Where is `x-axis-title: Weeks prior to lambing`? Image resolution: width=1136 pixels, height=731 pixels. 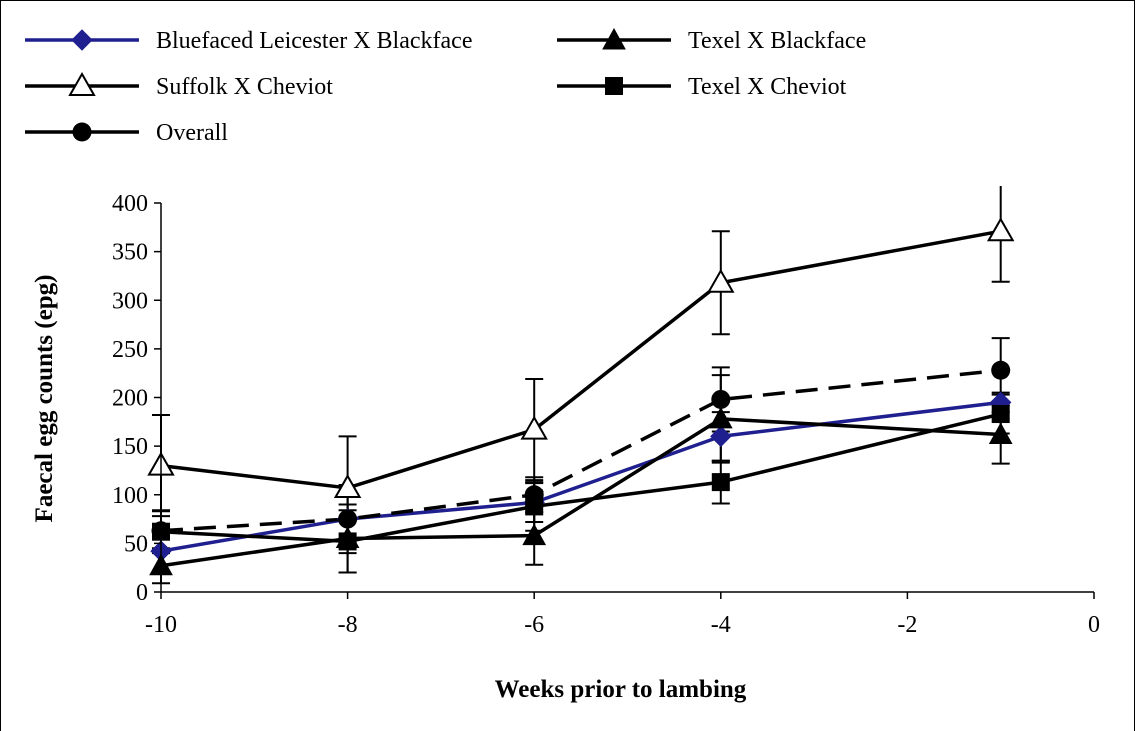 x-axis-title: Weeks prior to lambing is located at coordinates (621, 689).